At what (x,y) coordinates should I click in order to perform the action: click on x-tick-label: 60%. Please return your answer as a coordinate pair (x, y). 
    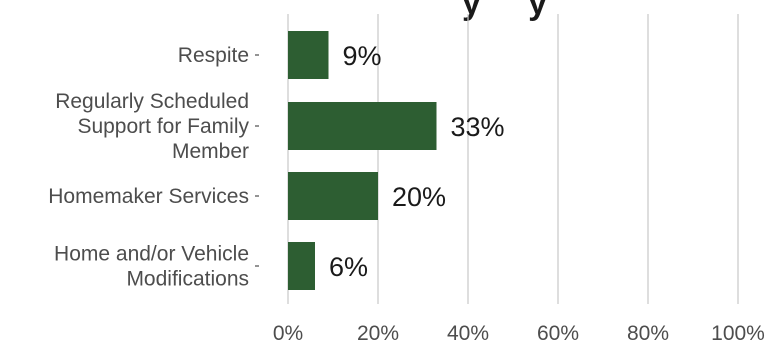
    Looking at the image, I should click on (558, 333).